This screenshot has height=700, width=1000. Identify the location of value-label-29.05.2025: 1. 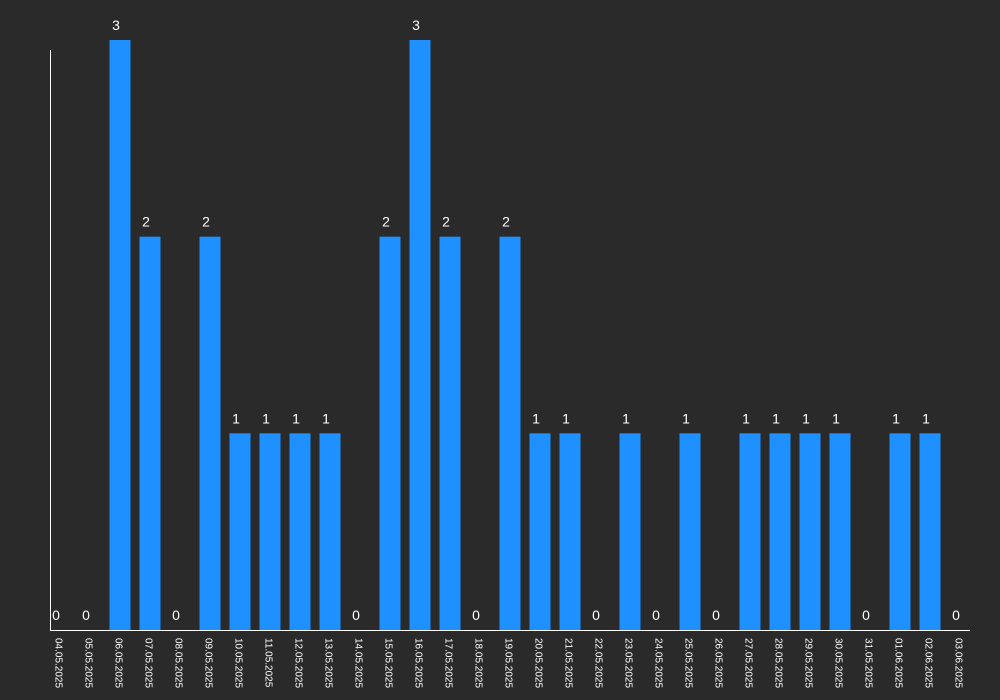
(806, 418).